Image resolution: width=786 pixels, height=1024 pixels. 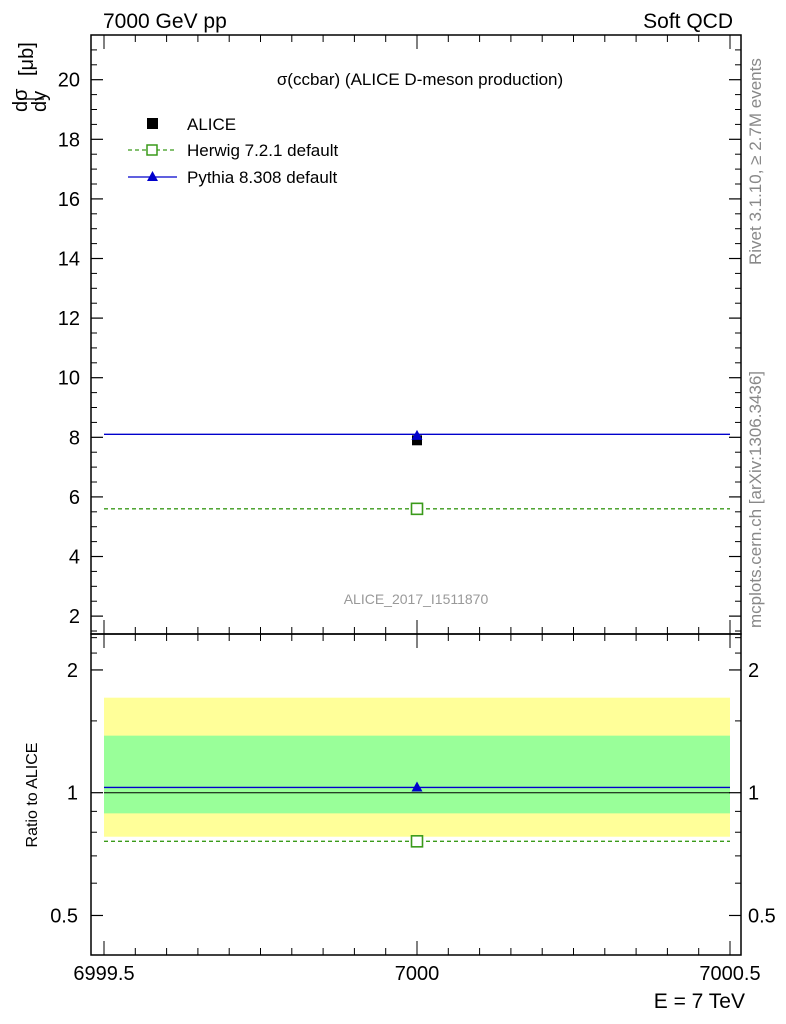 What do you see at coordinates (417, 774) in the screenshot?
I see `uncertainty-band-inner` at bounding box center [417, 774].